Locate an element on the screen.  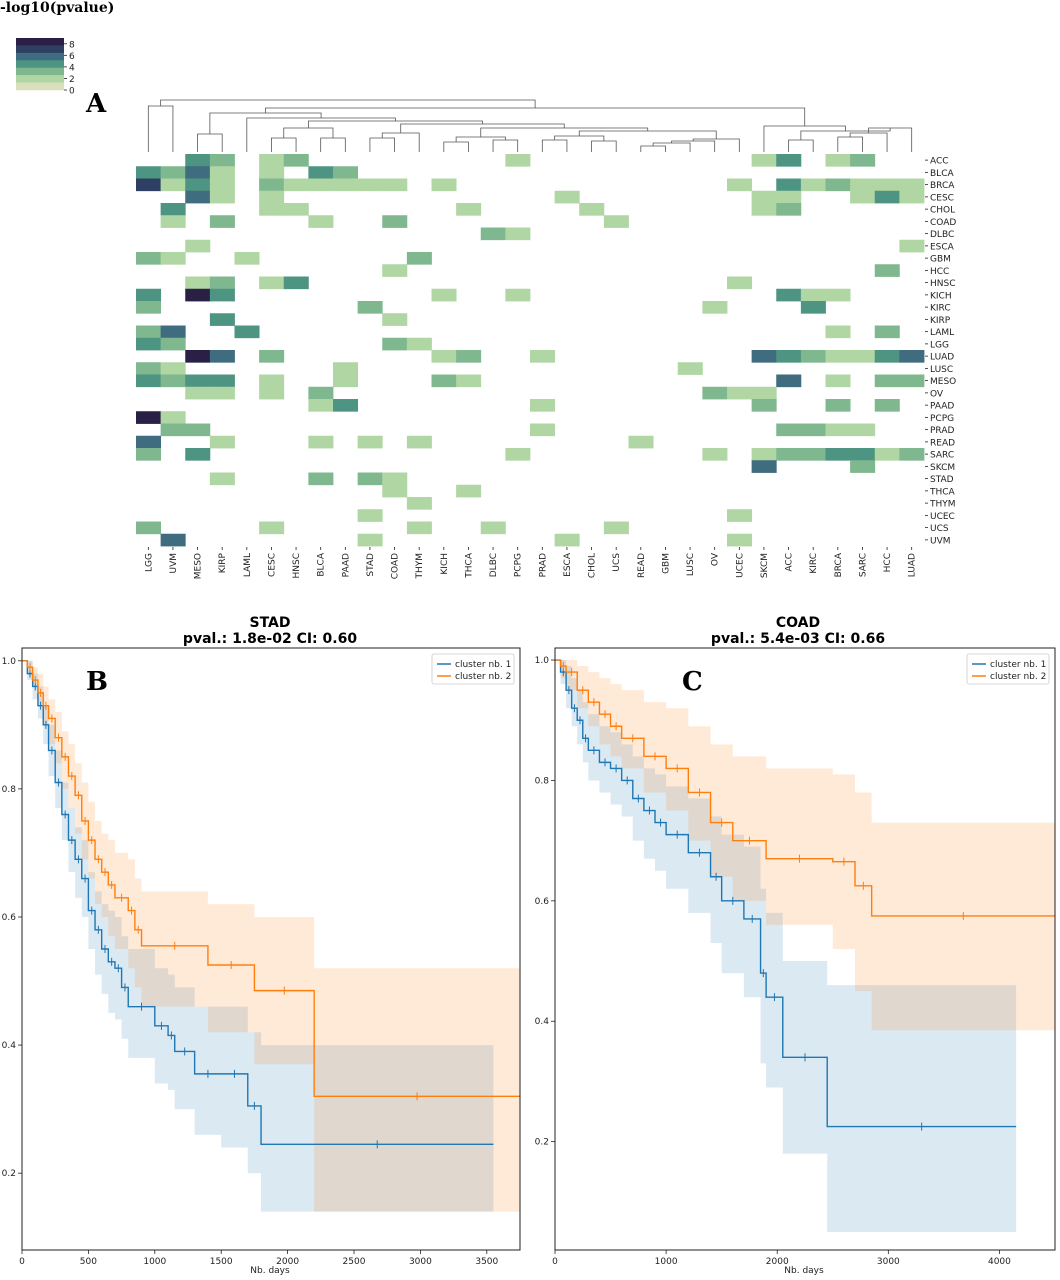
x-tick-label: 3000 is located at coordinates (888, 1262).